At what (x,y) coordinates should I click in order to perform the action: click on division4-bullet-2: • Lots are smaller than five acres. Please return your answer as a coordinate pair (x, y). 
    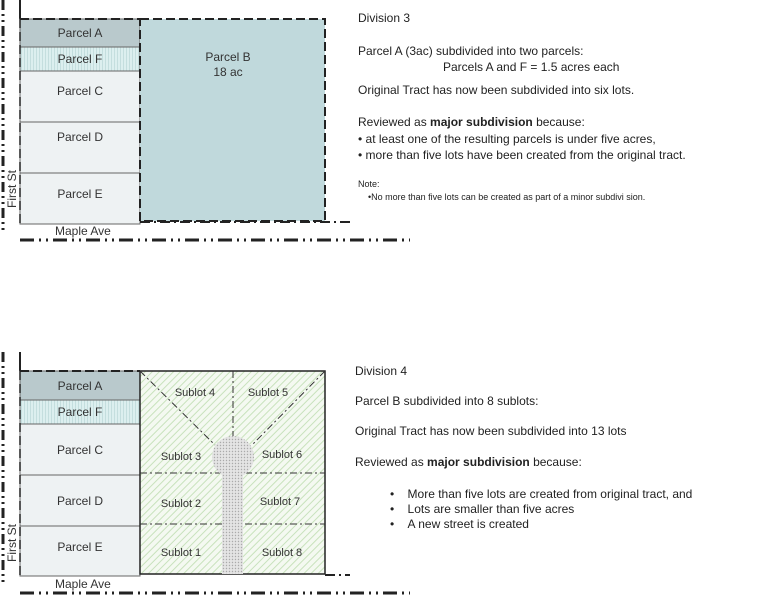
    Looking at the image, I should click on (482, 509).